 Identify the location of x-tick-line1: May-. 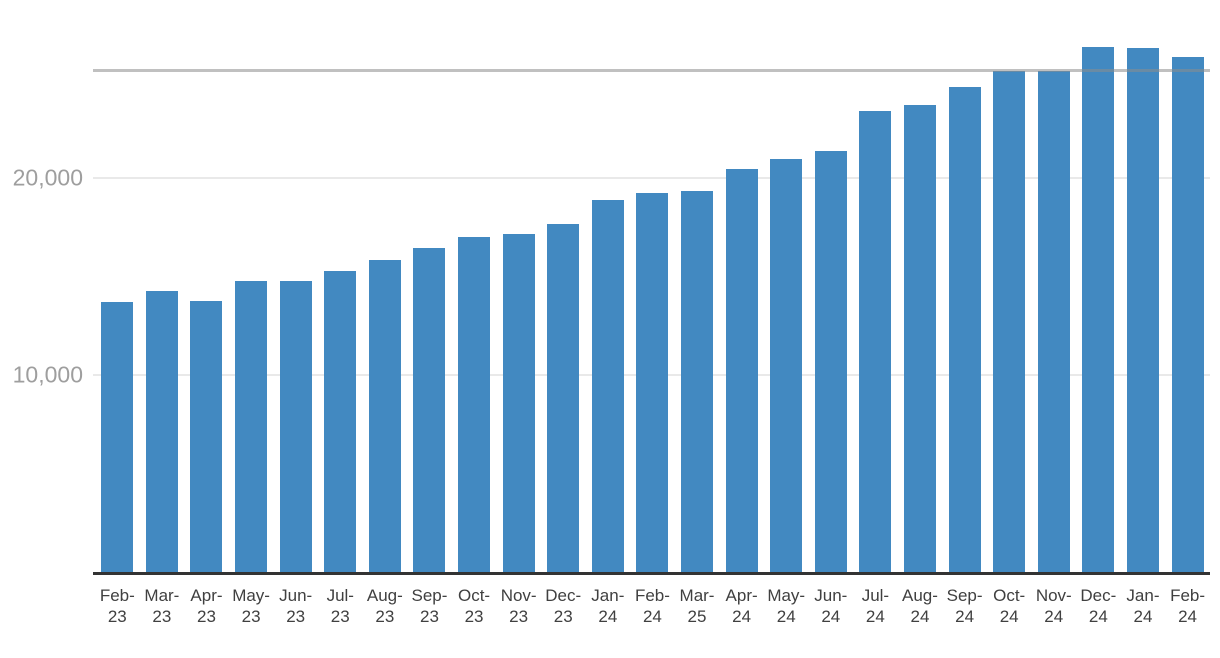
(786, 595).